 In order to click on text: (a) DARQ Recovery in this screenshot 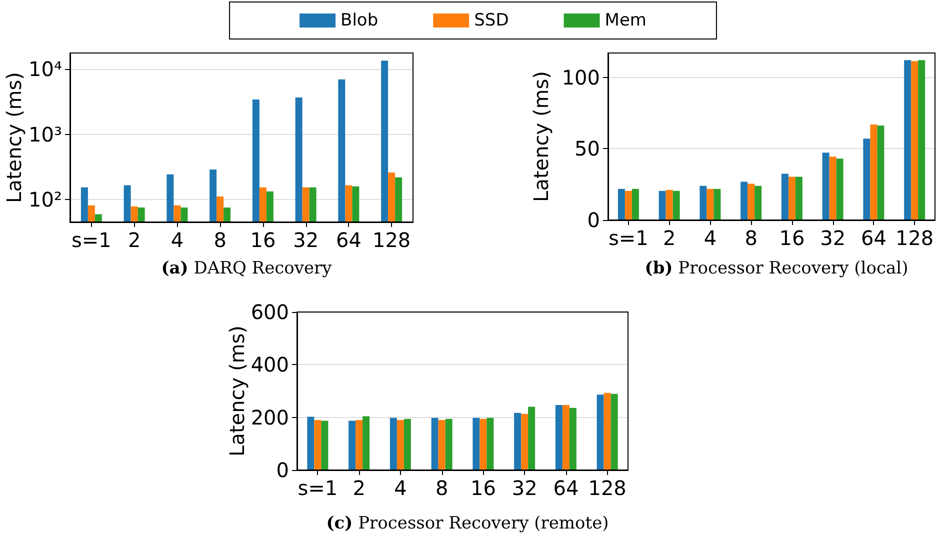, I will do `click(246, 268)`.